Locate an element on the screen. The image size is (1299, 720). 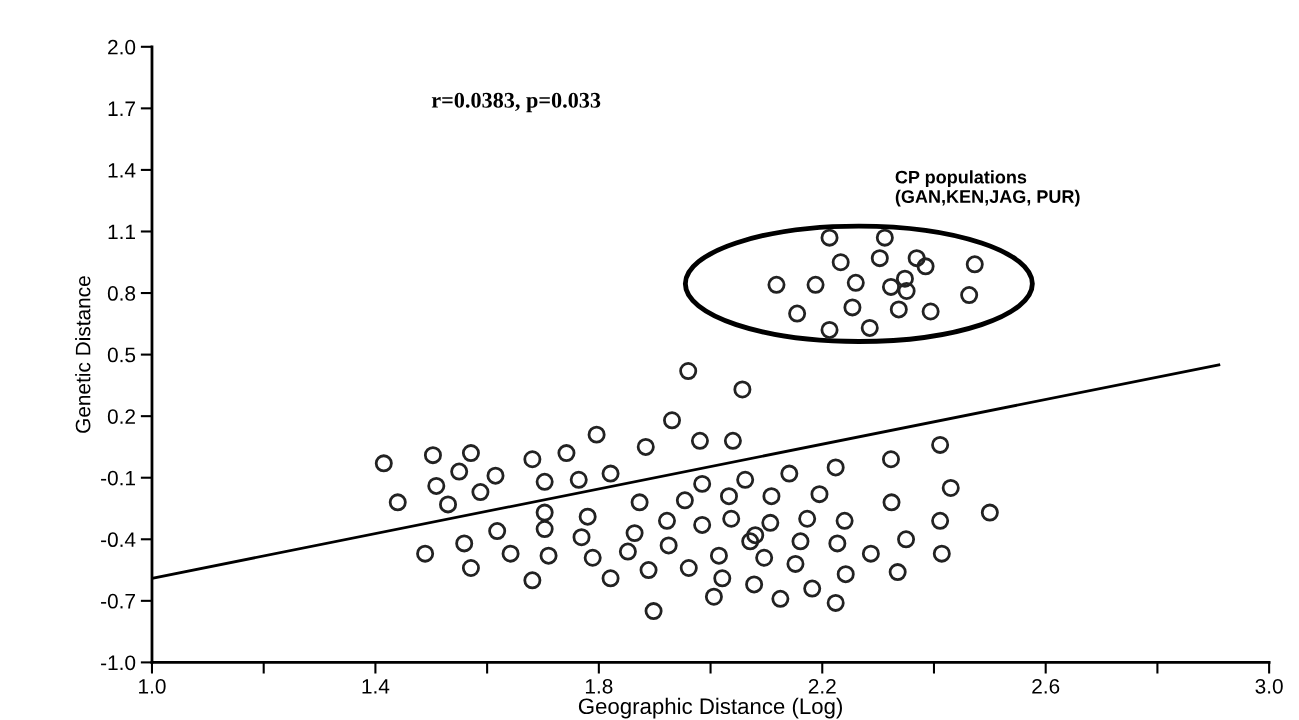
y-tick-label: 1.4 is located at coordinates (122, 170).